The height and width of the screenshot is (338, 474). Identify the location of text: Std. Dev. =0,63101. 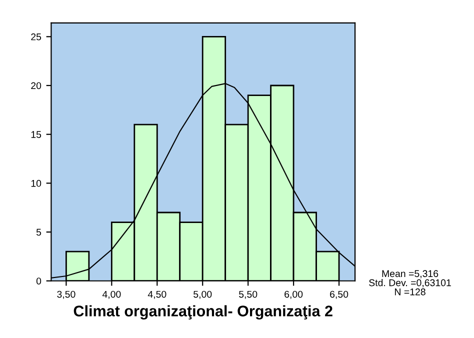
(410, 283).